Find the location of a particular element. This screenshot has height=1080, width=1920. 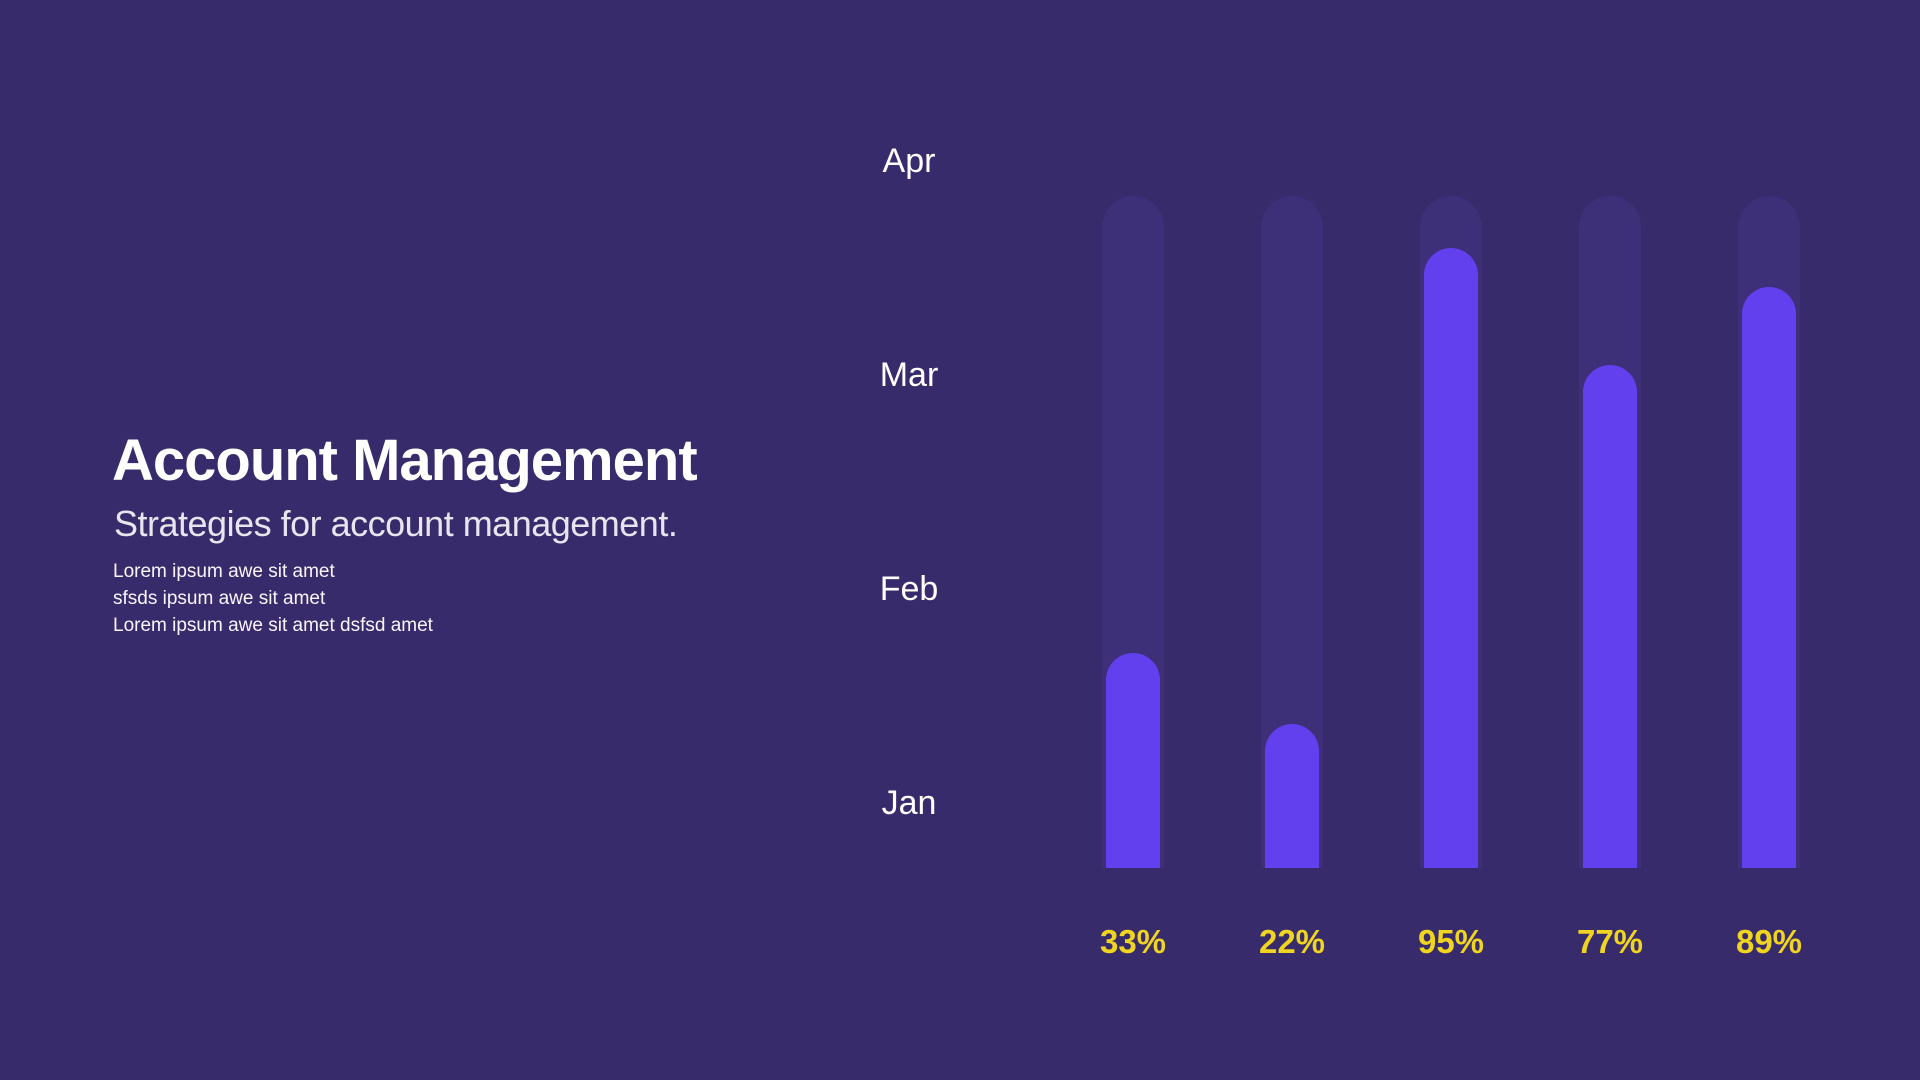

axis-tick-label: Jan is located at coordinates (909, 803).